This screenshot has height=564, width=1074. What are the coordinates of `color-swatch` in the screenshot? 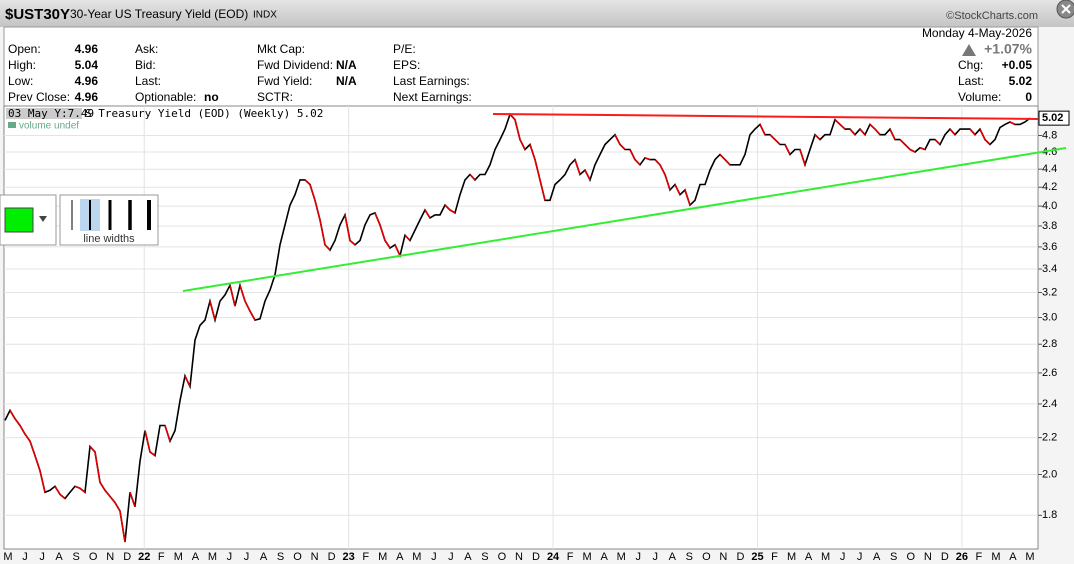 It's located at (19, 220).